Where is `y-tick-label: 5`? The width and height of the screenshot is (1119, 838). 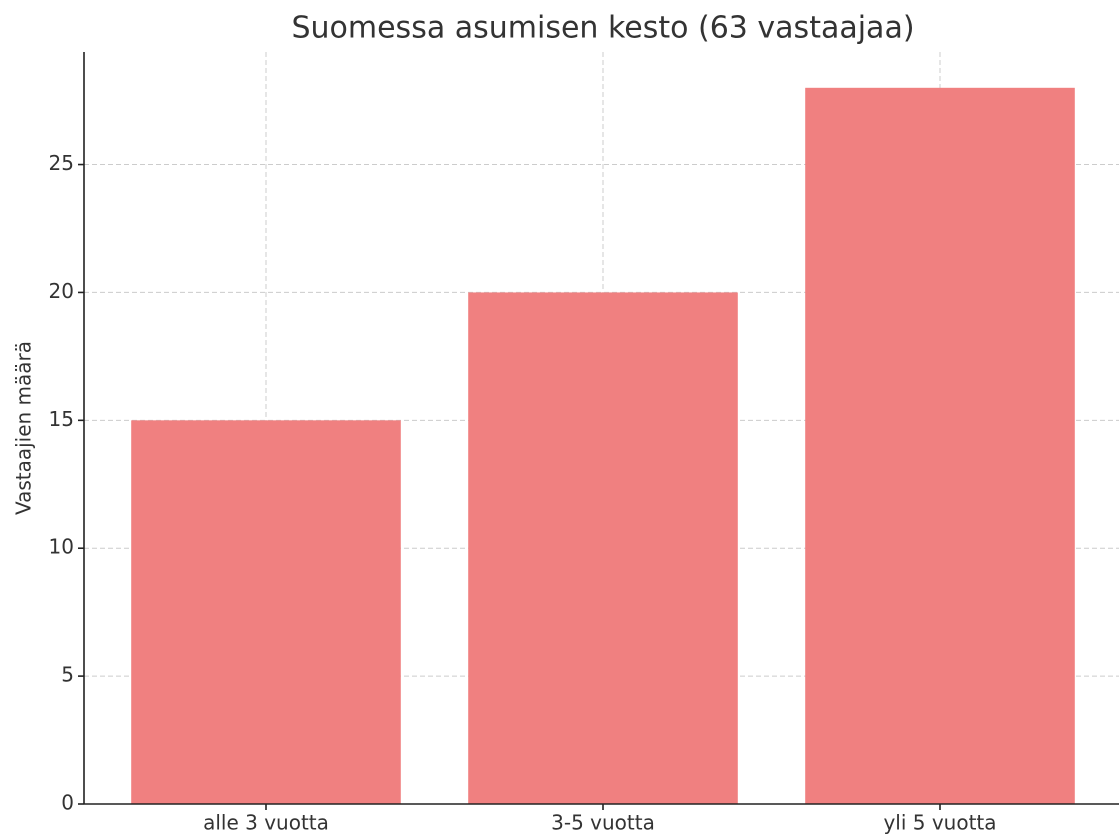
y-tick-label: 5 is located at coordinates (67, 675).